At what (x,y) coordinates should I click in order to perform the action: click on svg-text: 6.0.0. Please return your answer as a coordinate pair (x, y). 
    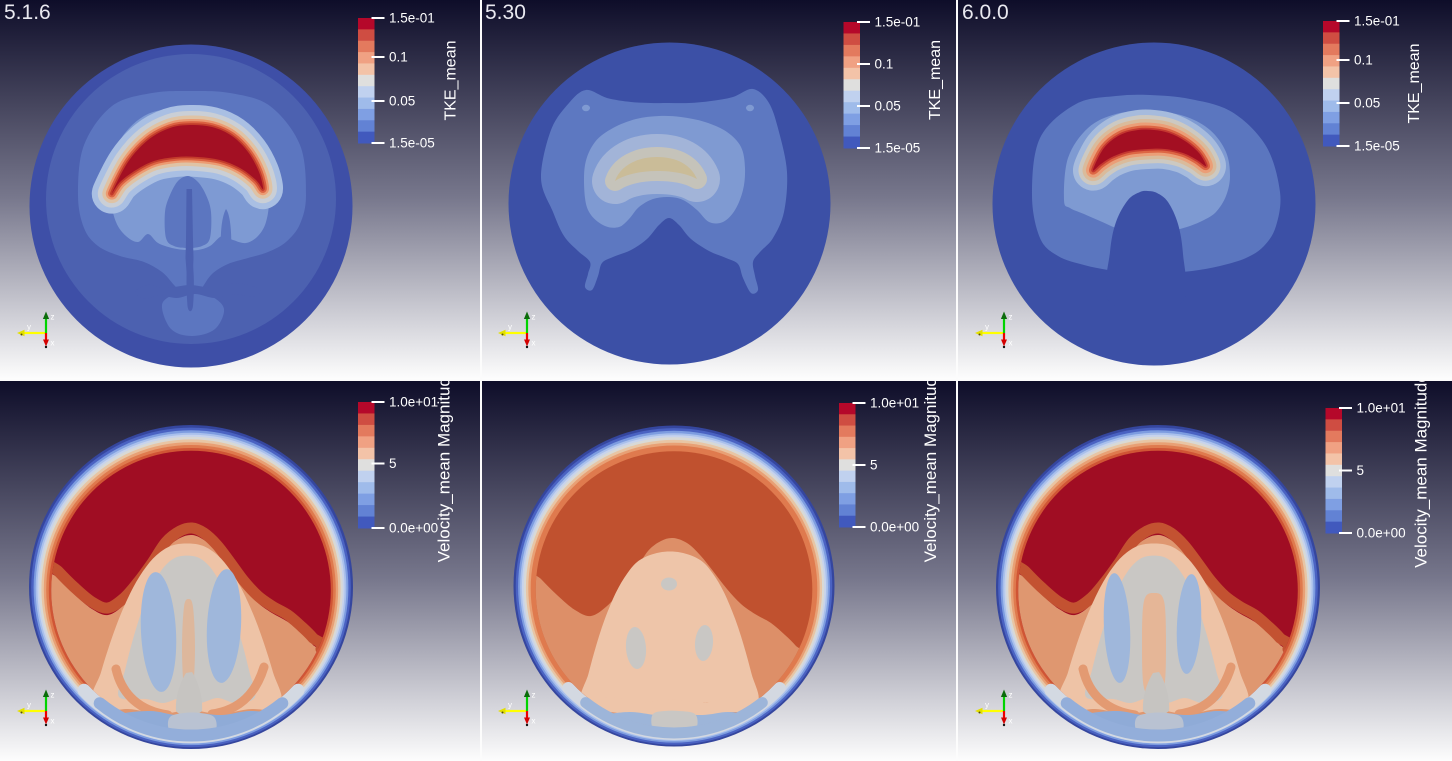
    Looking at the image, I should click on (985, 12).